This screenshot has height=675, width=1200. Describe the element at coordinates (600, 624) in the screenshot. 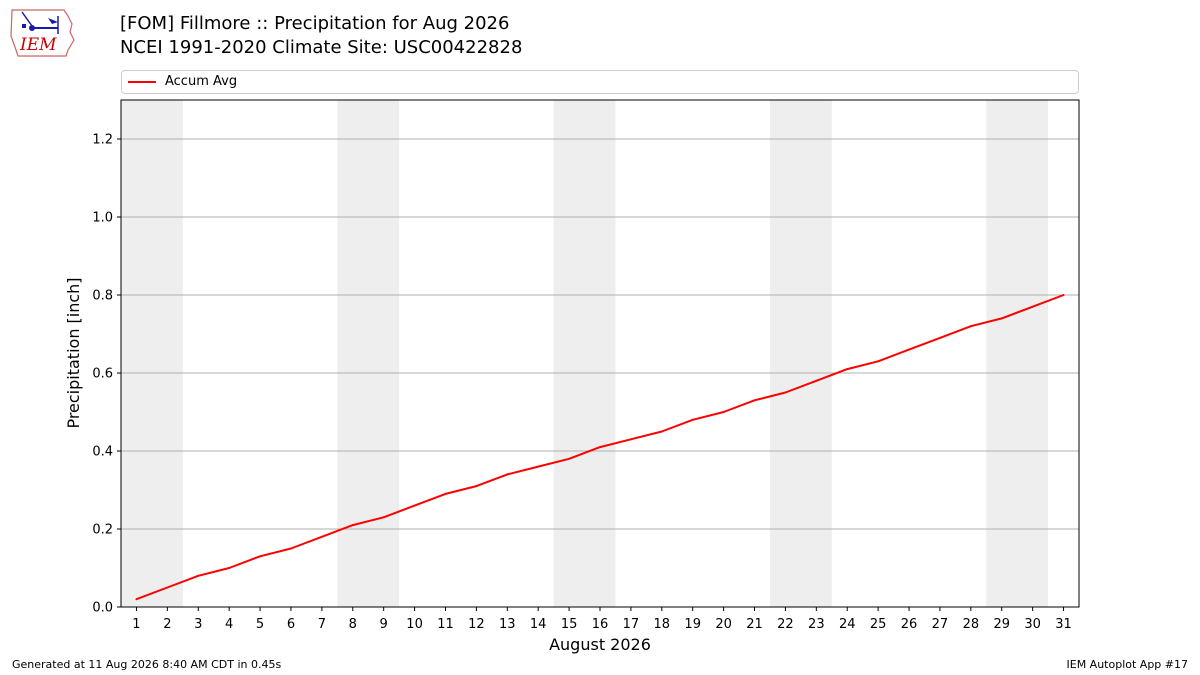

I see `xtick-label-15: 16` at that location.